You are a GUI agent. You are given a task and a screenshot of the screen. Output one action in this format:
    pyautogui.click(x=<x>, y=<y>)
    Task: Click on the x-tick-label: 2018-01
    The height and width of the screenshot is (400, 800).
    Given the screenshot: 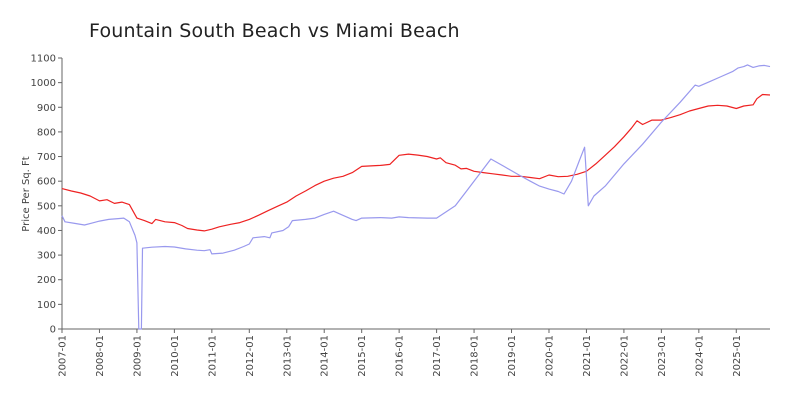 What is the action you would take?
    pyautogui.click(x=475, y=356)
    